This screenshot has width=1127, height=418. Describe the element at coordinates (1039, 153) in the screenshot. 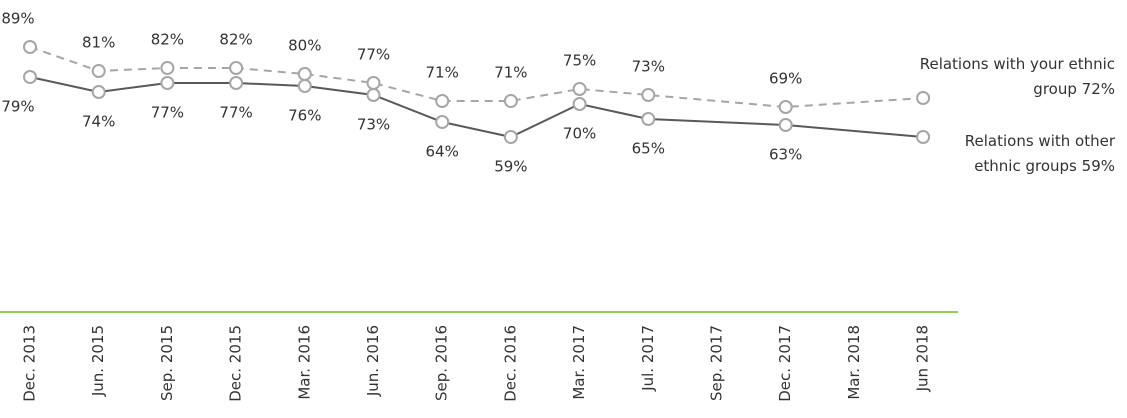

I see `series-name: Relations with other ethnic groups` at that location.